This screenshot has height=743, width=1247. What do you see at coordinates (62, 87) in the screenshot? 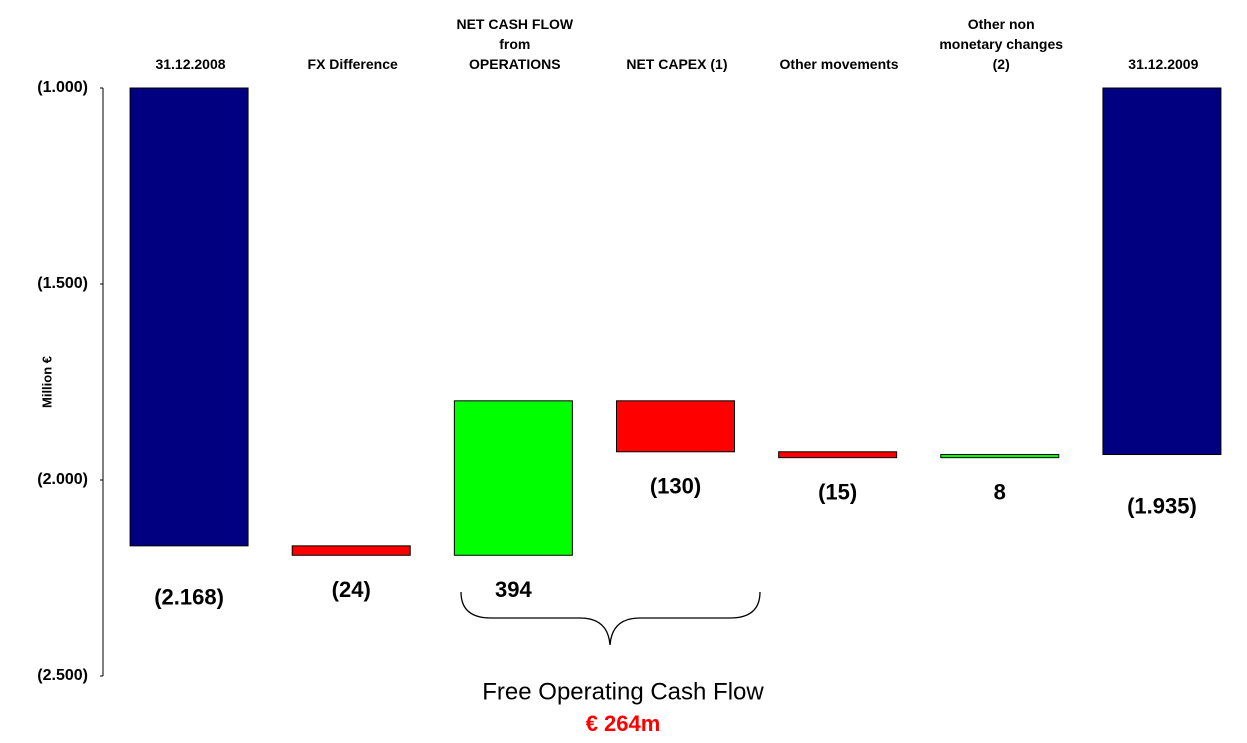
I see `y-tick-label: (1.000)` at bounding box center [62, 87].